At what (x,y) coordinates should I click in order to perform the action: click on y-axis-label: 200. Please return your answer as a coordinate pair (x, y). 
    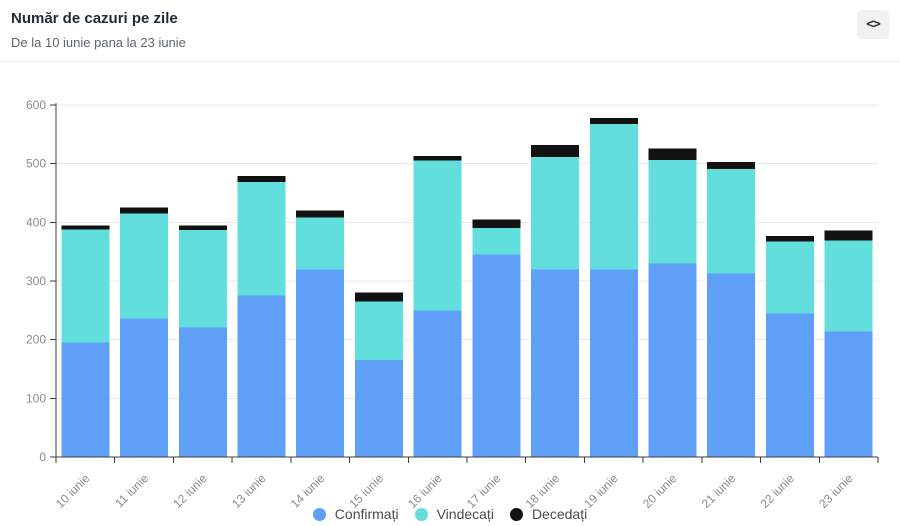
    Looking at the image, I should click on (36, 340).